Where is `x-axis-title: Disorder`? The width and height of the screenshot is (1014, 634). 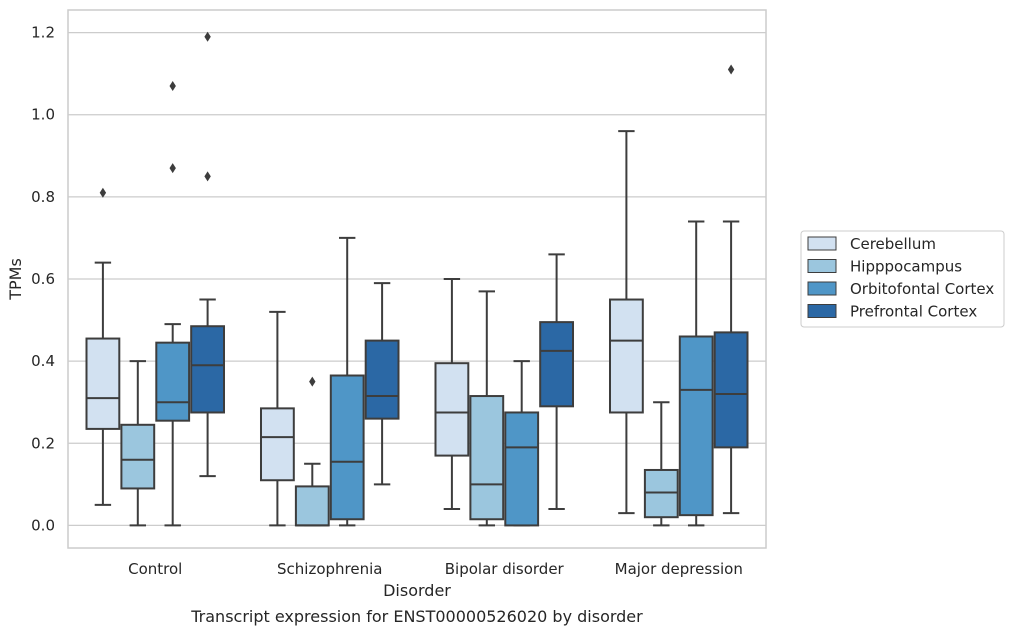
x-axis-title: Disorder is located at coordinates (417, 590).